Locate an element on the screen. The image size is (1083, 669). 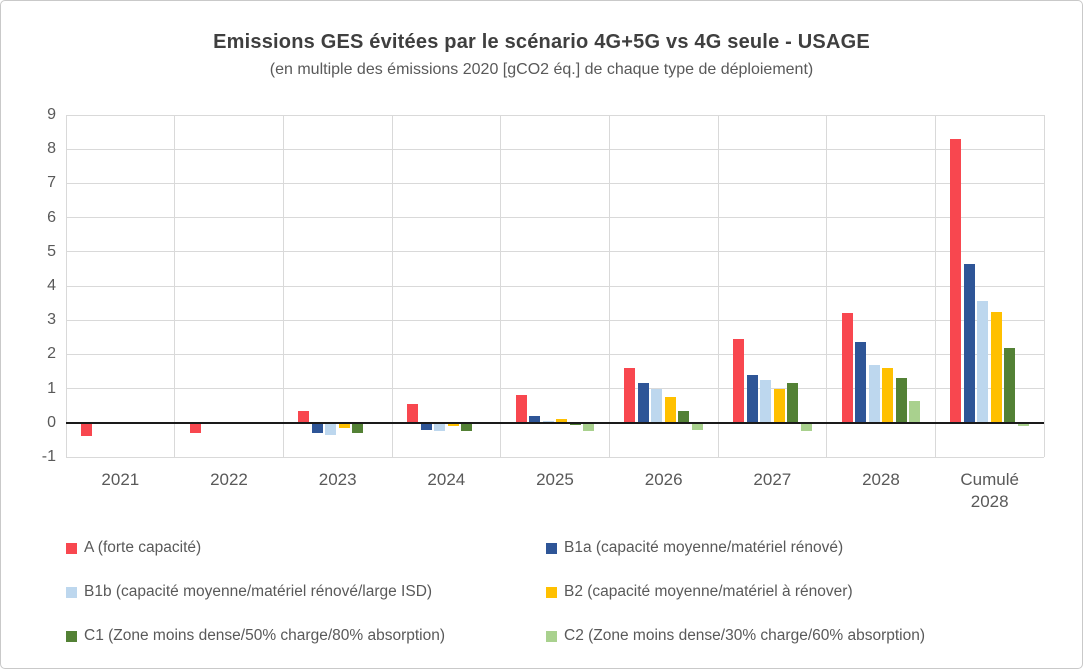
bar-series2-2023 is located at coordinates (317, 428).